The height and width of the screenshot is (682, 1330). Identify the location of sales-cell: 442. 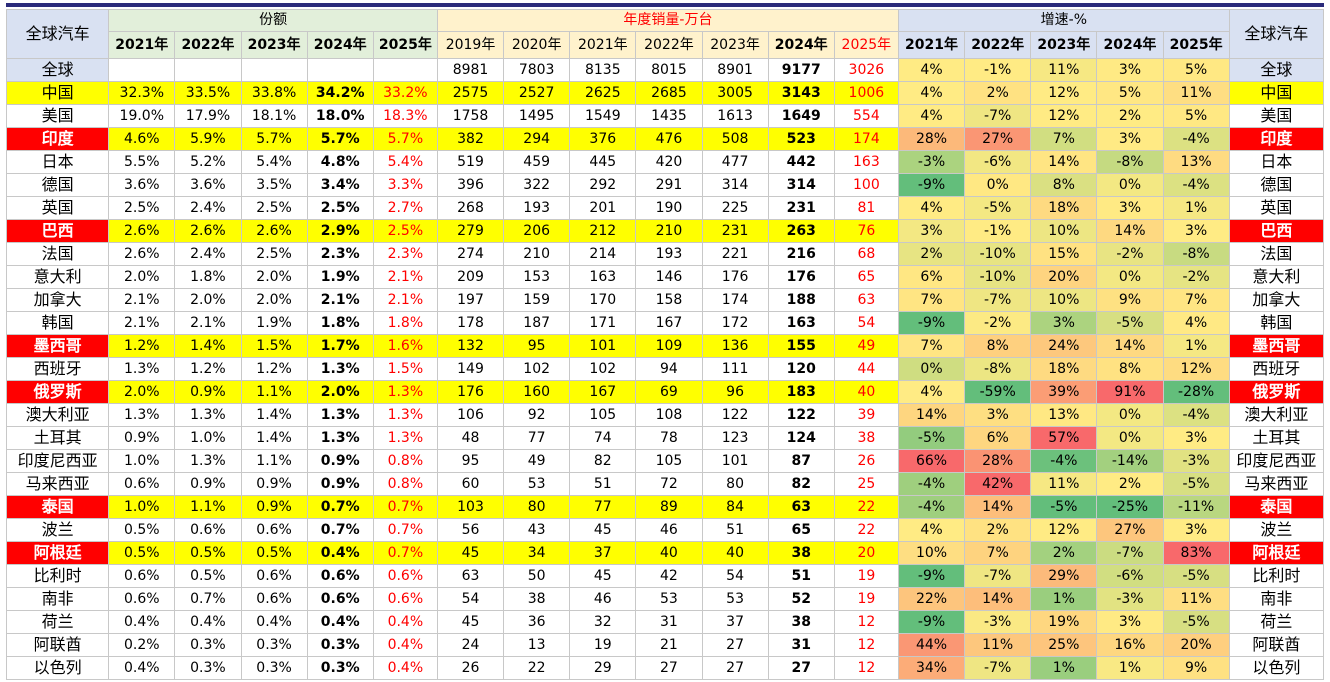
(801, 162).